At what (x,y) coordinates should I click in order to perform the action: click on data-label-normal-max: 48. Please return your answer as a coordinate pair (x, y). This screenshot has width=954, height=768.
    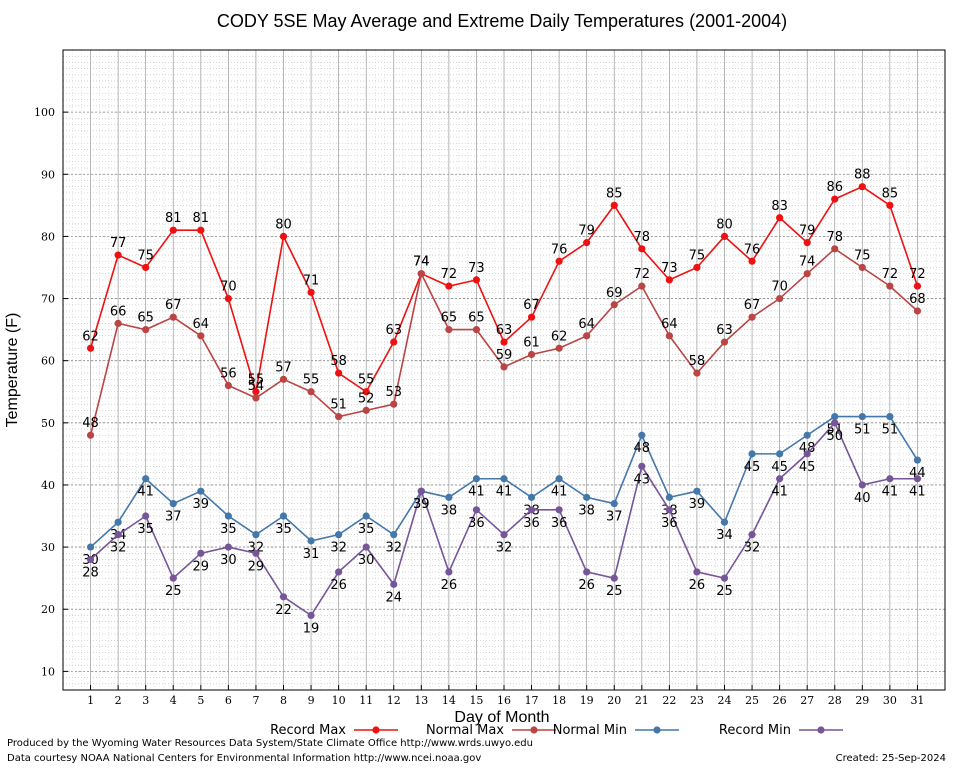
    Looking at the image, I should click on (90, 423).